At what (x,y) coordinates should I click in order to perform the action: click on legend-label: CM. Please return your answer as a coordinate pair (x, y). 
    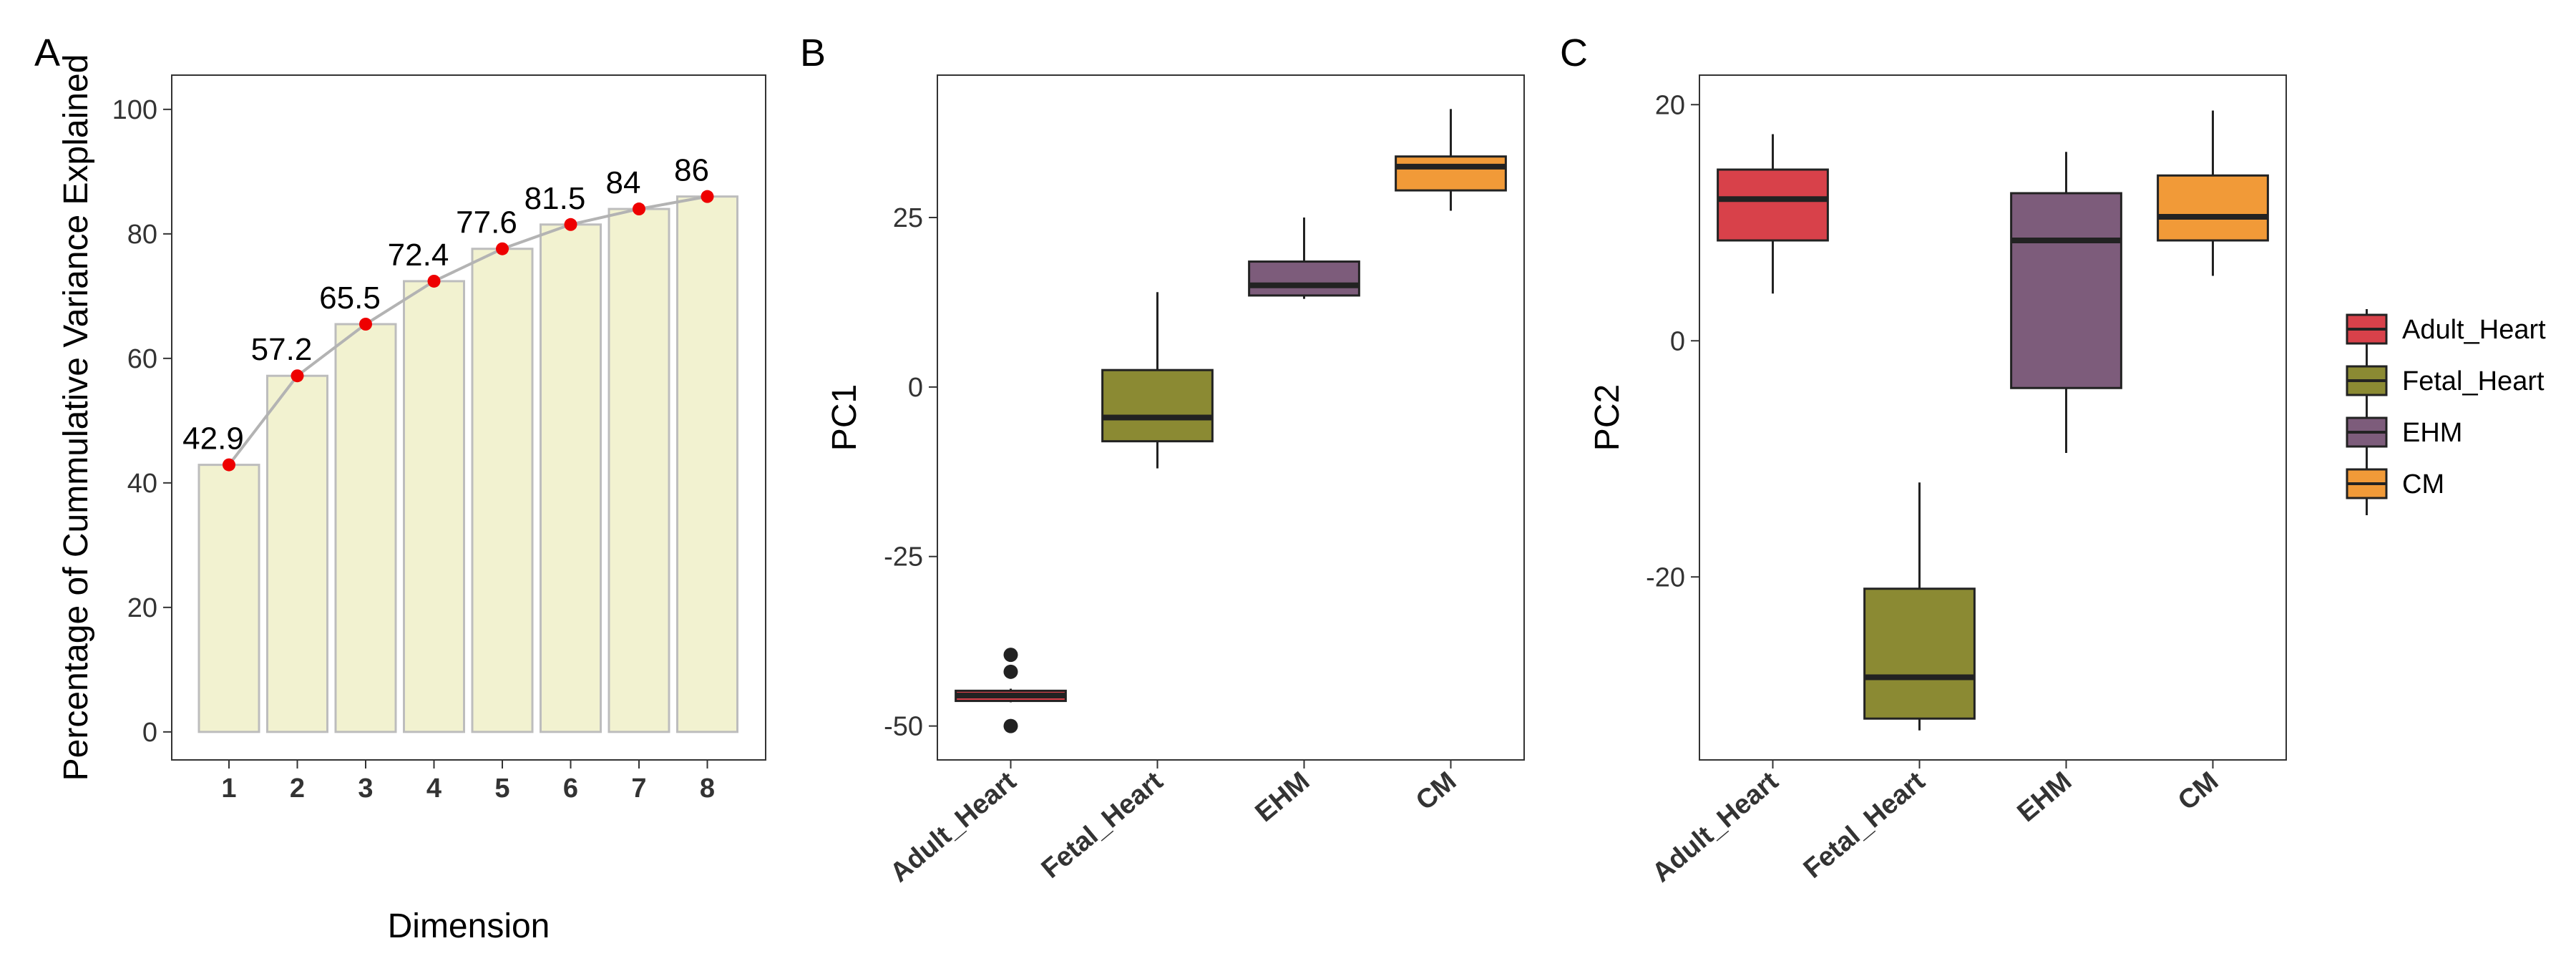
    Looking at the image, I should click on (2423, 484).